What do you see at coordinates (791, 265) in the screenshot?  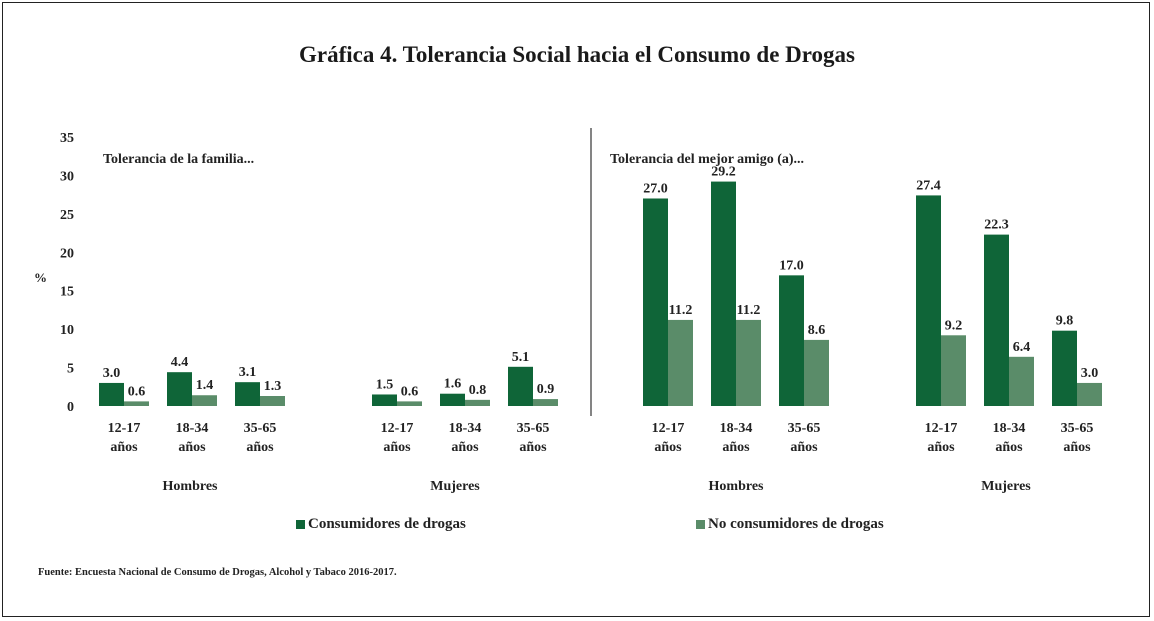 I see `data-label: 17.0` at bounding box center [791, 265].